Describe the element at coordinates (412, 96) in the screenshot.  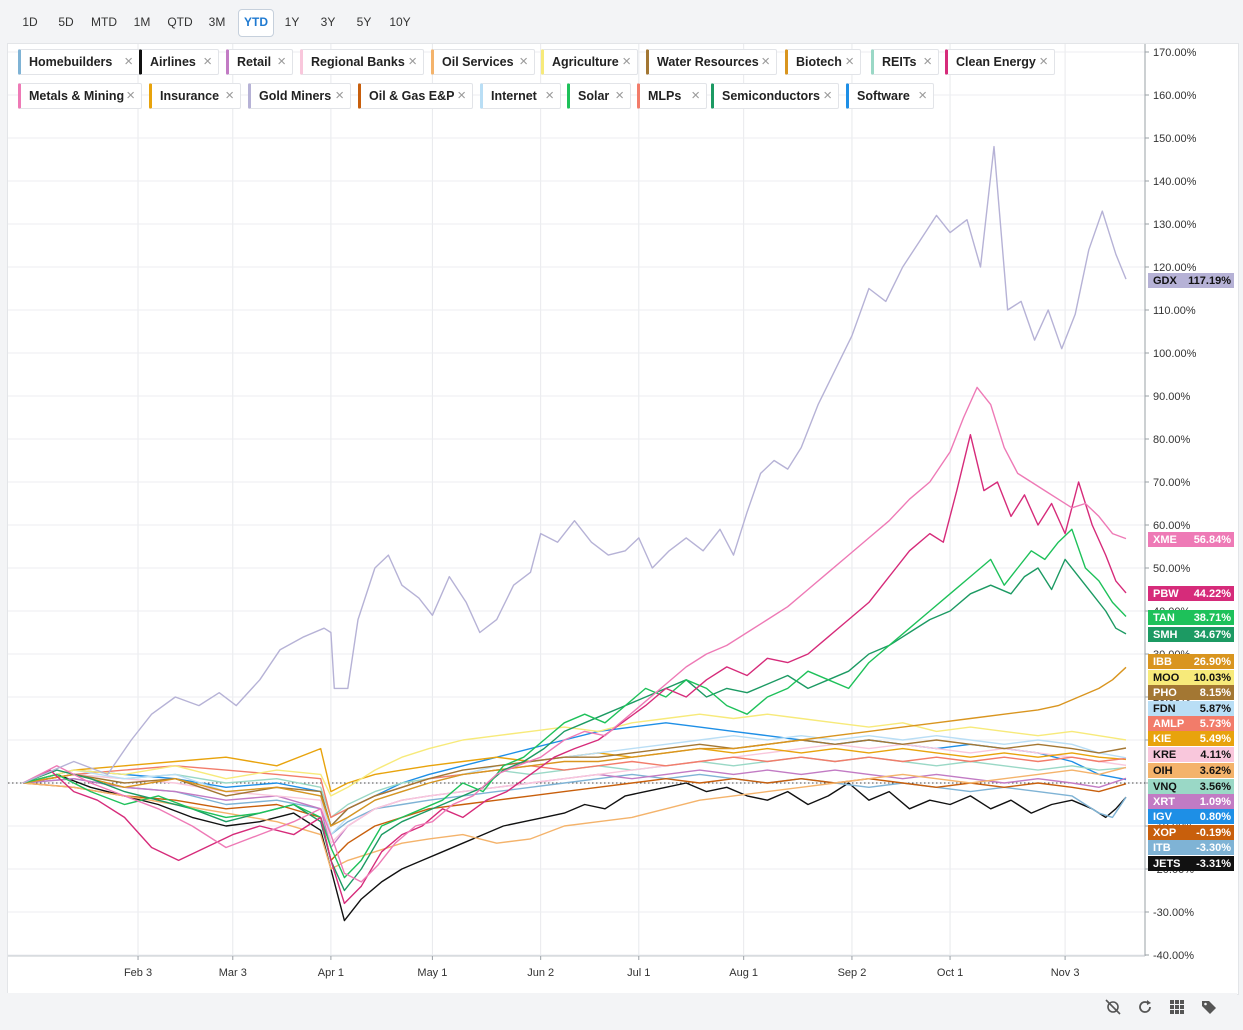
I see `legend-label: Oil & Gas E&P` at that location.